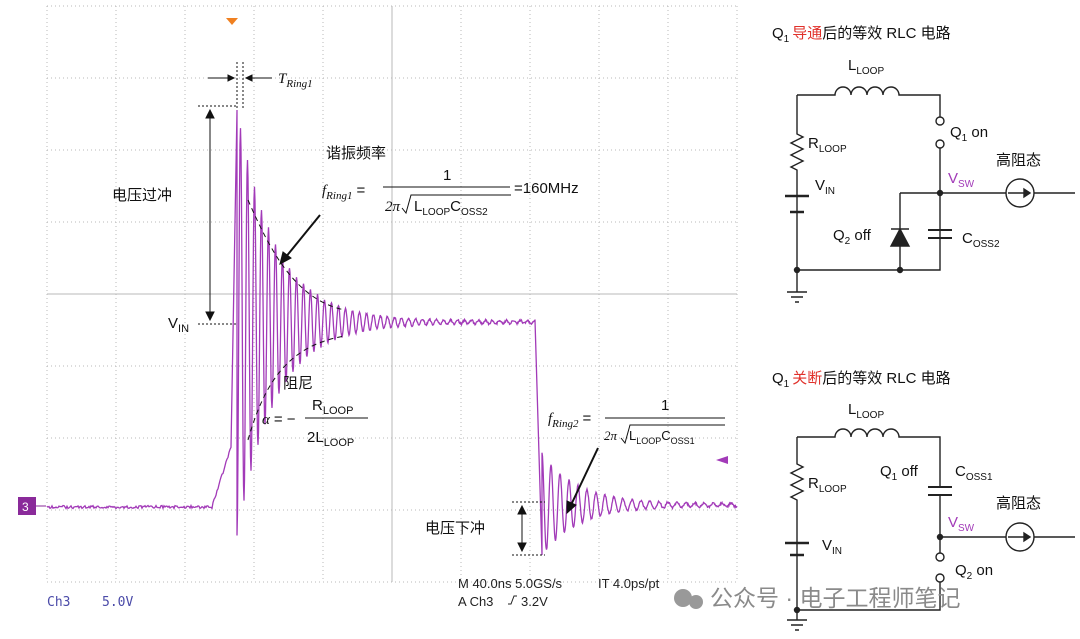 This screenshot has width=1080, height=639. I want to click on circuit-off-q2: Q2 on, so click(974, 572).